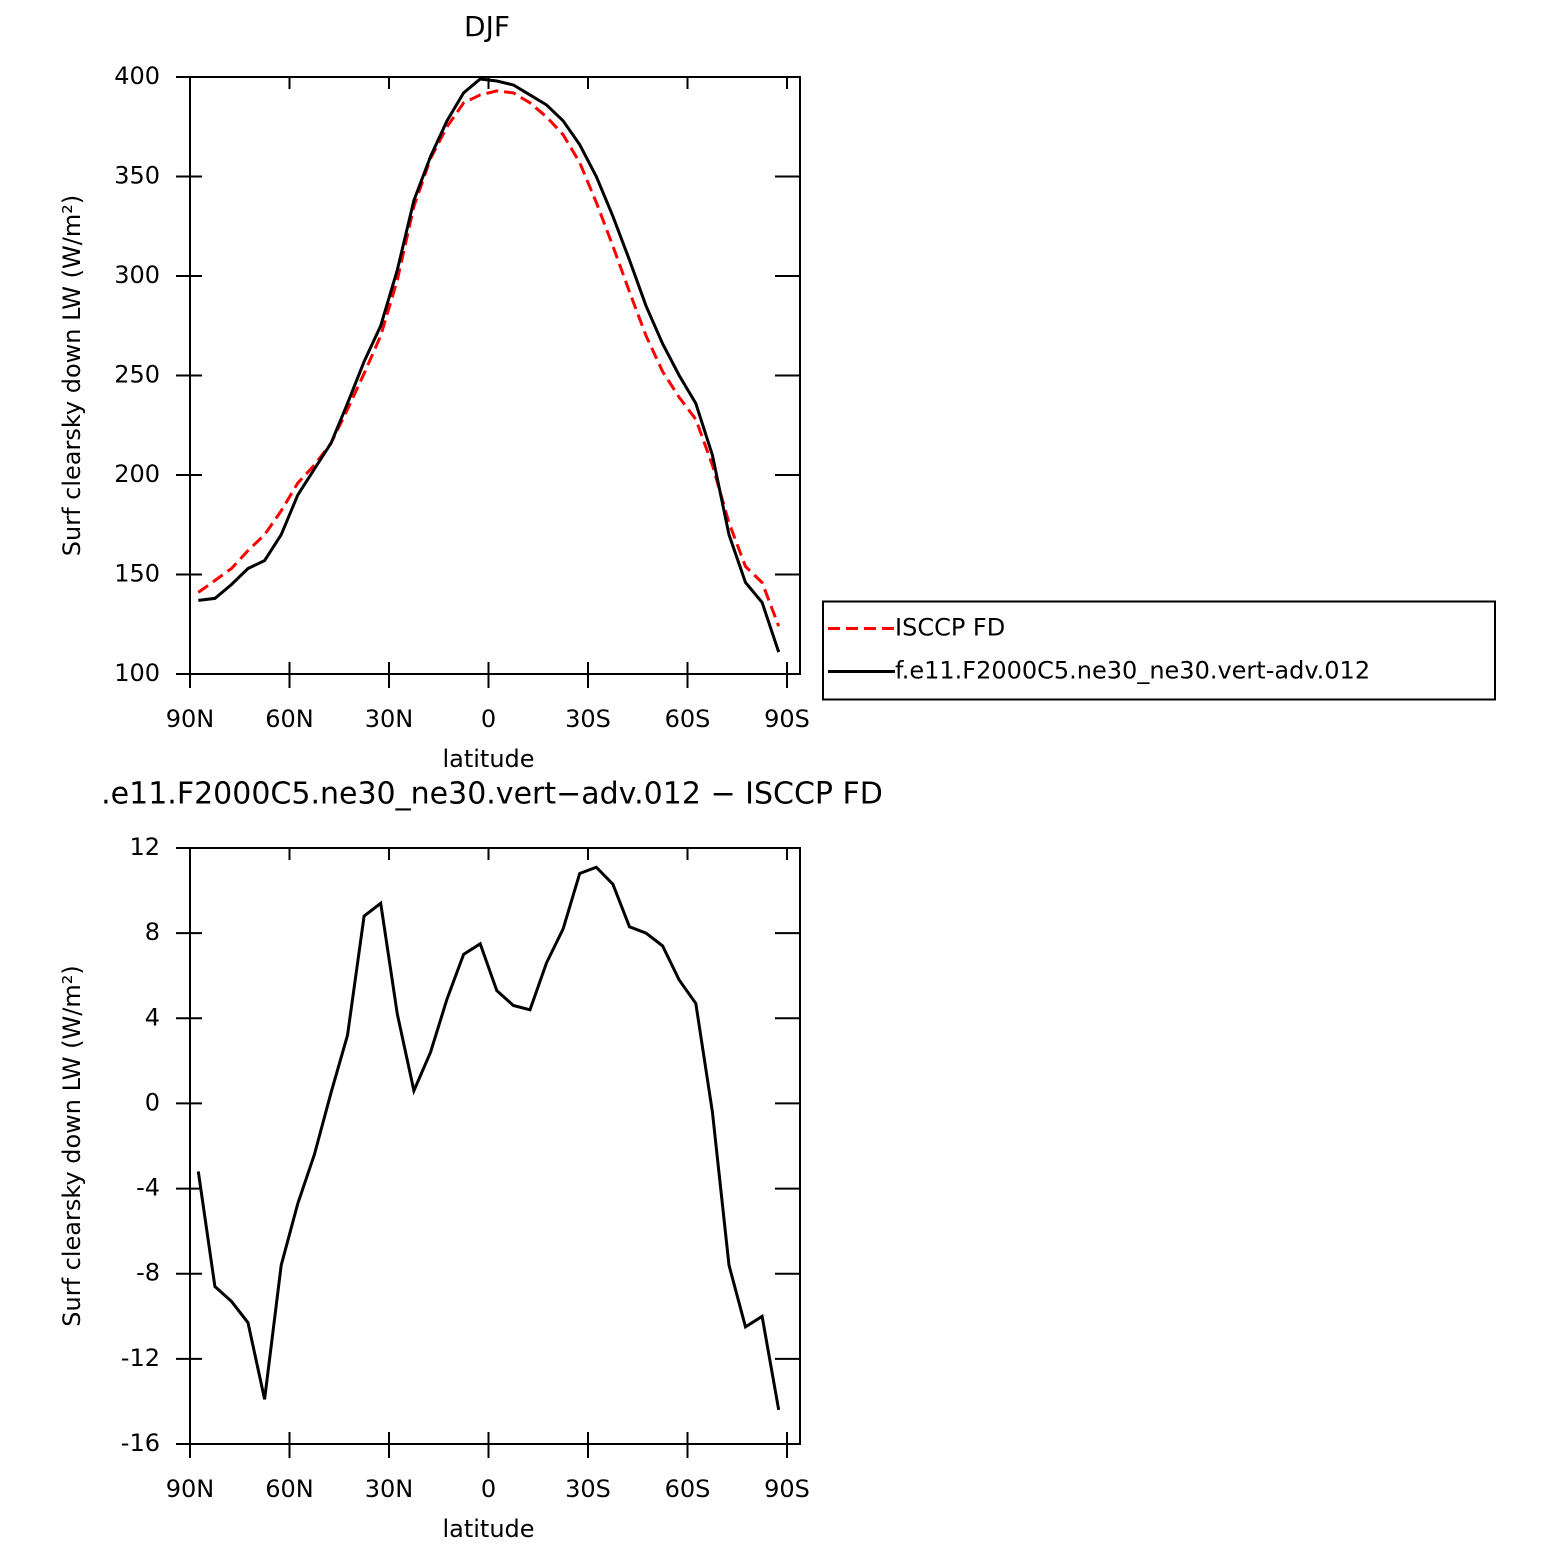 This screenshot has height=1557, width=1552. I want to click on y-tick-label: -16, so click(140, 1443).